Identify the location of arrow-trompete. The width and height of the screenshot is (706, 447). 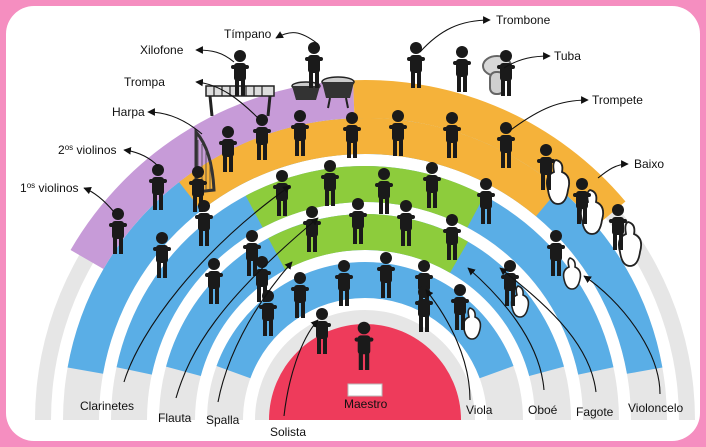
(548, 114).